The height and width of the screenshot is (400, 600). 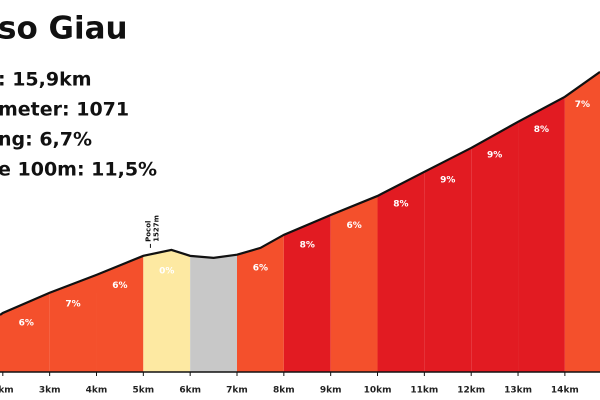 What do you see at coordinates (7, 391) in the screenshot?
I see `x-tick-label: km` at bounding box center [7, 391].